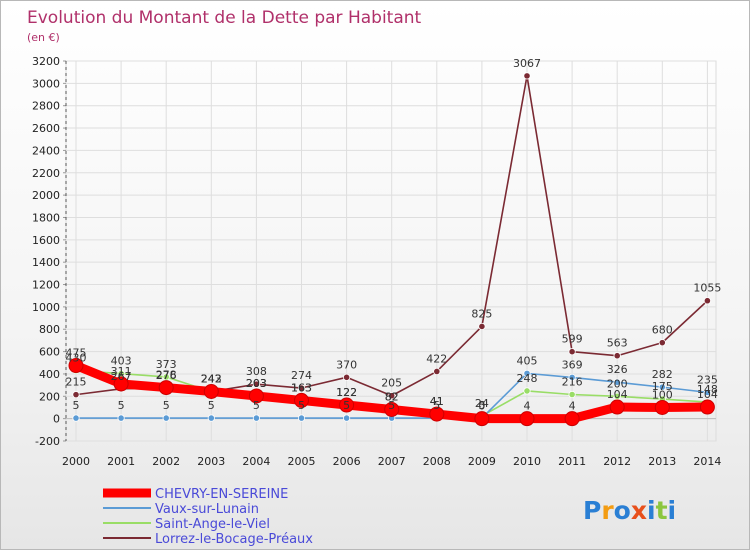 The width and height of the screenshot is (750, 551). I want to click on data-label: 278, so click(166, 375).